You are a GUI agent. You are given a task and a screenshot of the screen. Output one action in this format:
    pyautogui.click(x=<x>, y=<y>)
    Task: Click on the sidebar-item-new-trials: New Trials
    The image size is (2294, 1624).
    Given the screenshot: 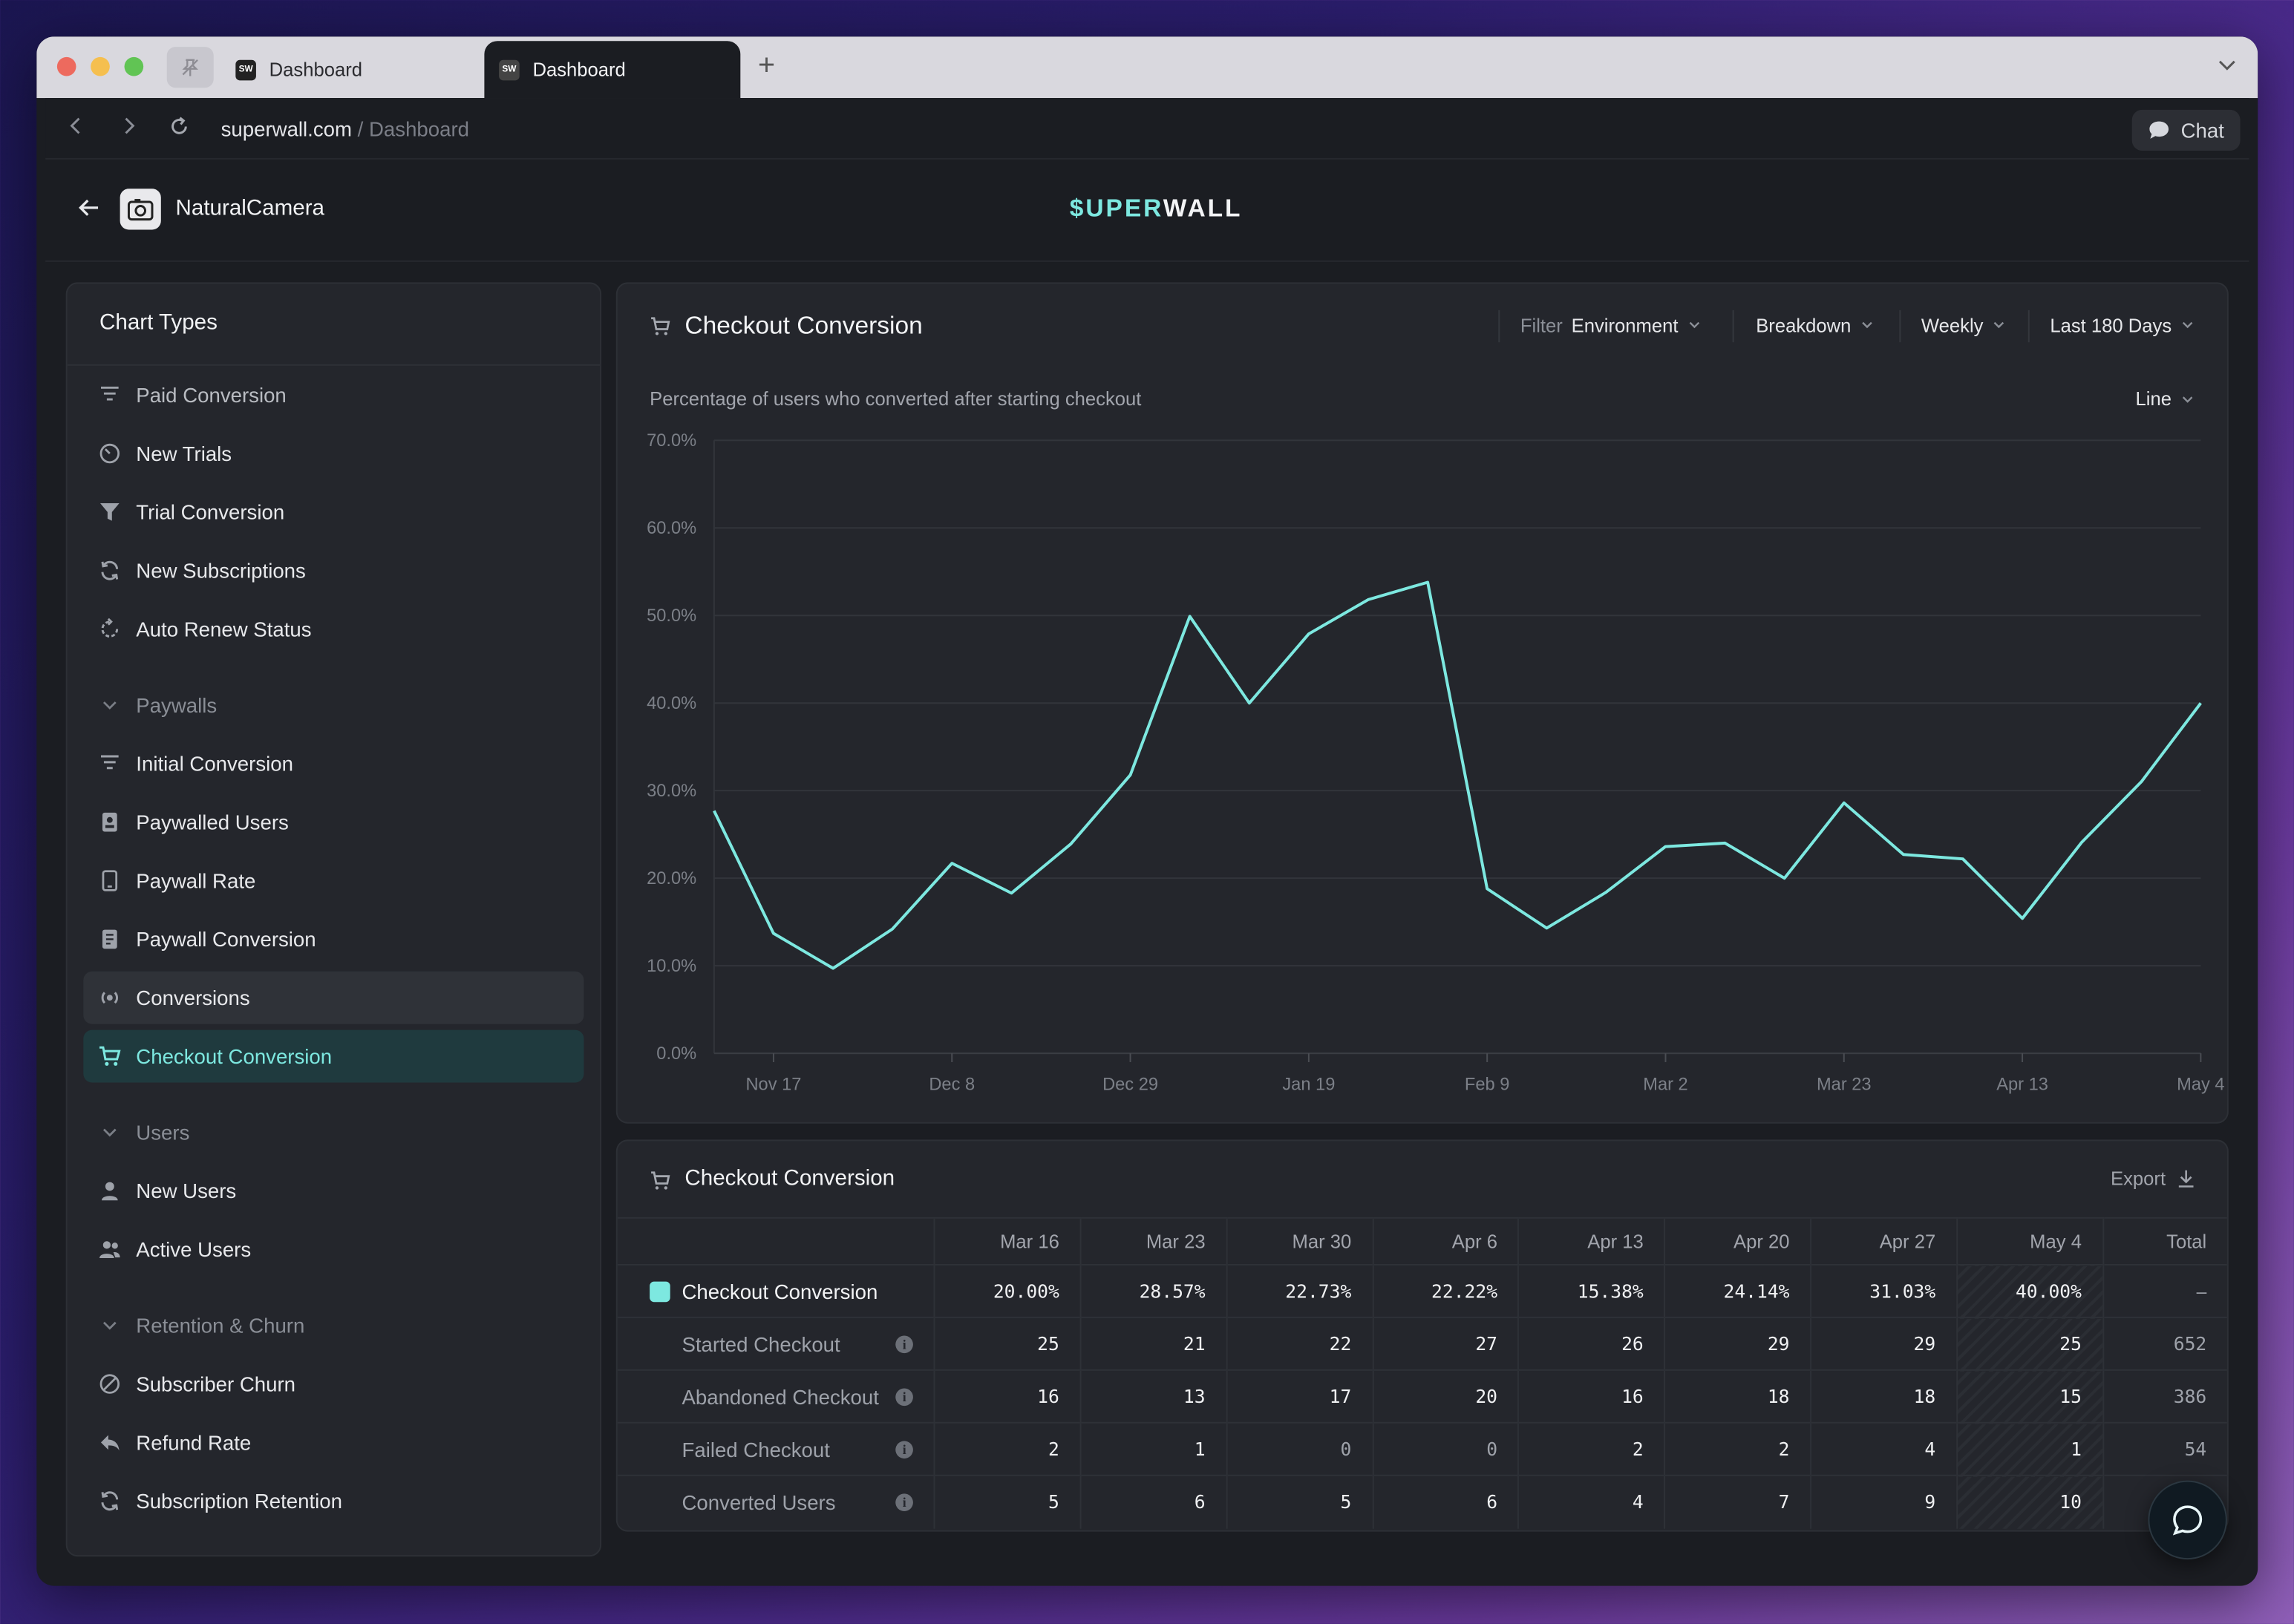 What is the action you would take?
    pyautogui.click(x=333, y=454)
    